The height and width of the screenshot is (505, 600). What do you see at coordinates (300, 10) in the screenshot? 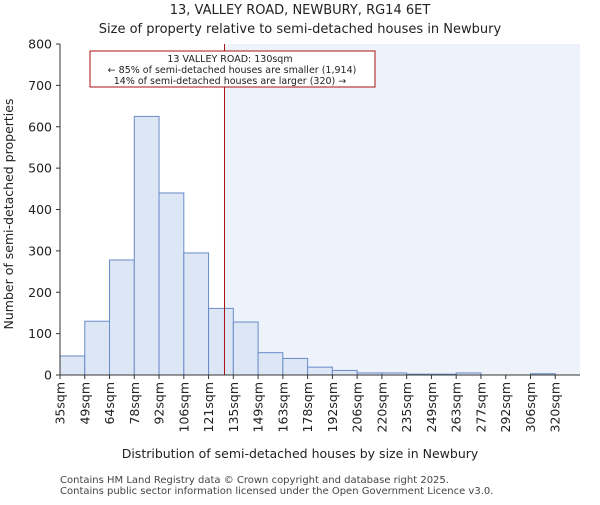
I see `chart-title: 13, VALLEY ROAD, NEWBURY, RG14 6ET` at bounding box center [300, 10].